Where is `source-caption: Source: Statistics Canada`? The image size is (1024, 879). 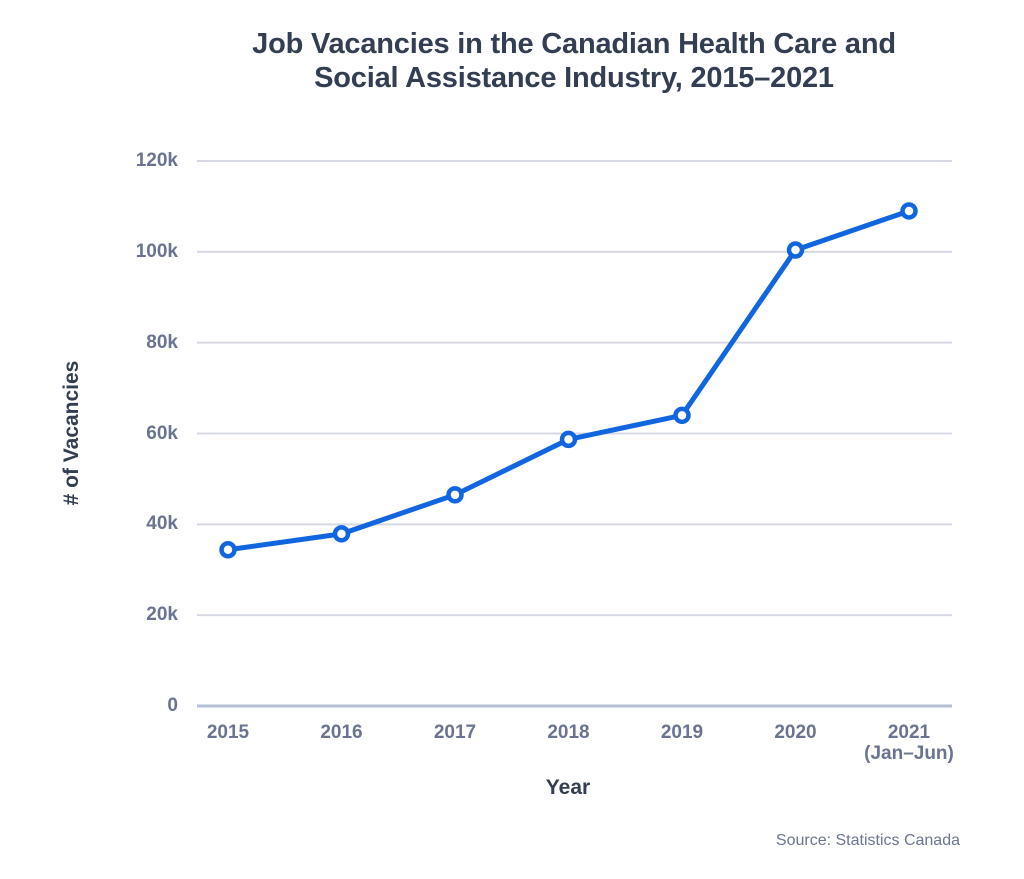
source-caption: Source: Statistics Canada is located at coordinates (867, 840).